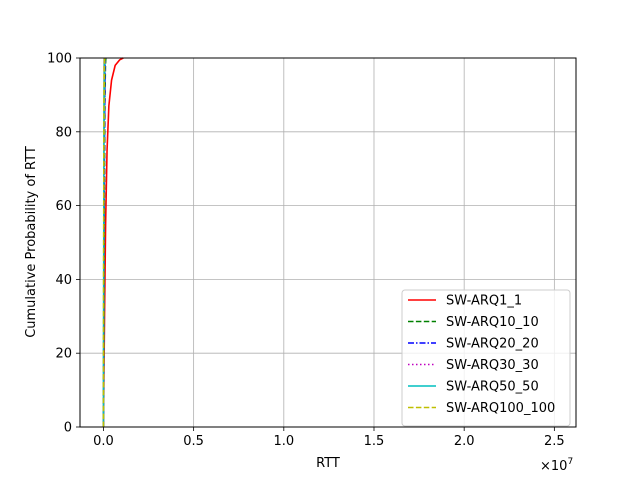 Image resolution: width=640 pixels, height=480 pixels. What do you see at coordinates (31, 242) in the screenshot?
I see `y-axis-label: Cumulative Probability of RTT` at bounding box center [31, 242].